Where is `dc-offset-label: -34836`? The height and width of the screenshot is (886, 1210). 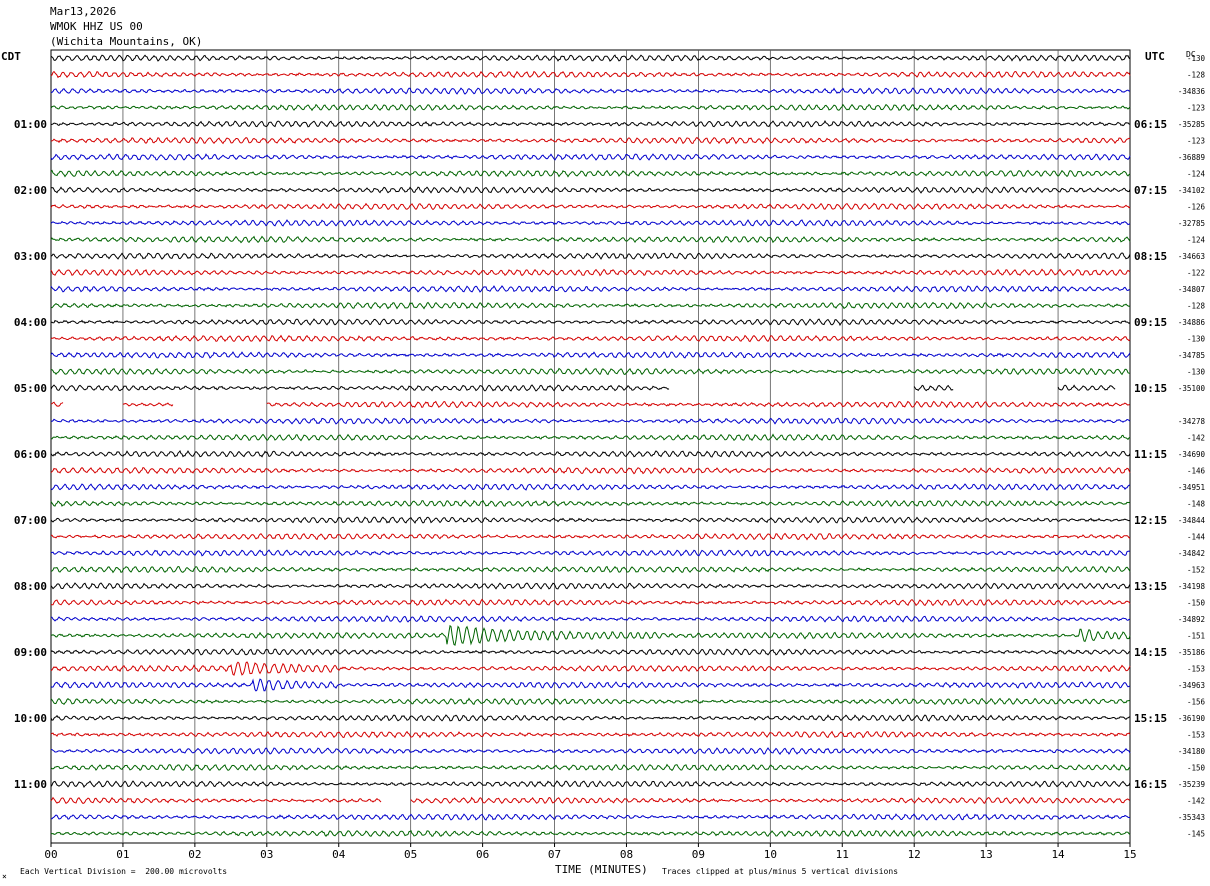 dc-offset-label: -34836 is located at coordinates (1192, 91).